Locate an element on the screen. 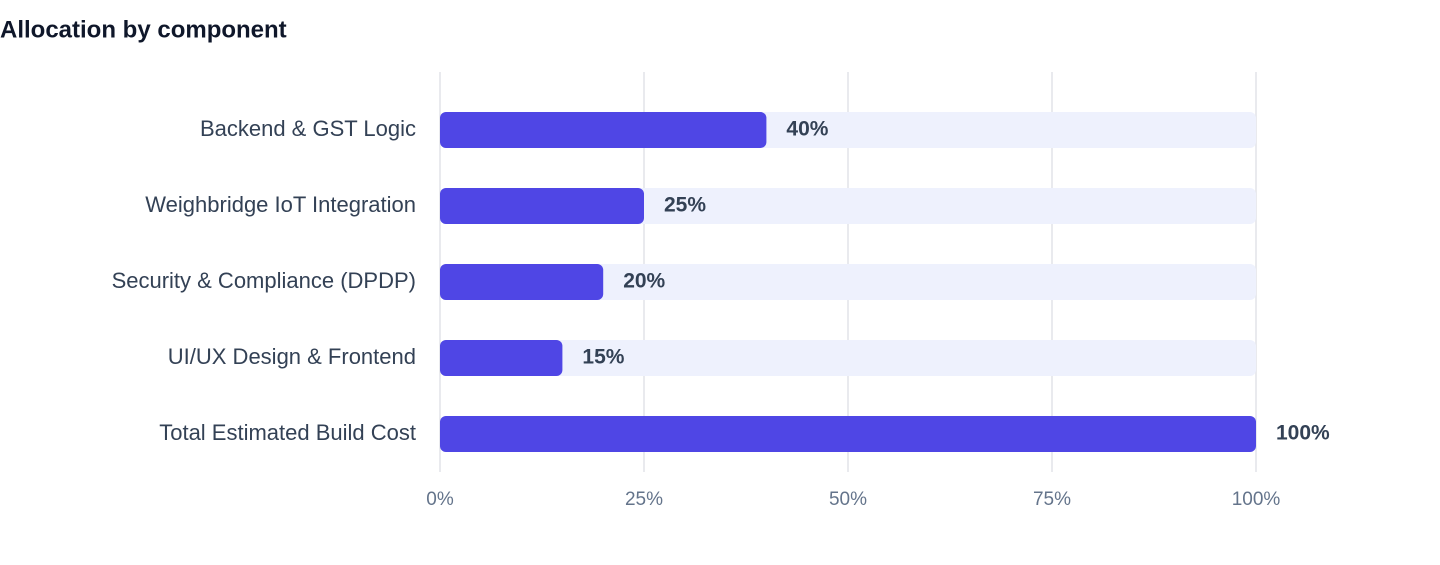  value-label: 25% is located at coordinates (685, 205).